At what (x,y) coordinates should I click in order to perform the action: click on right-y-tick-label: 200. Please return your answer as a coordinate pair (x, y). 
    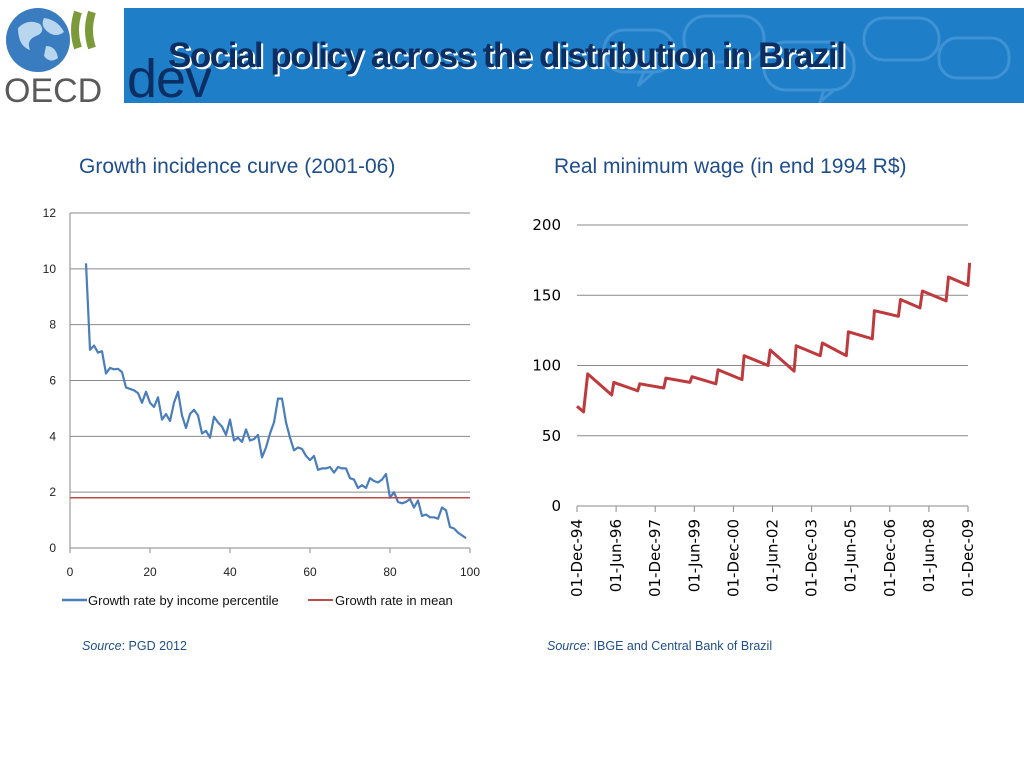
    Looking at the image, I should click on (546, 225).